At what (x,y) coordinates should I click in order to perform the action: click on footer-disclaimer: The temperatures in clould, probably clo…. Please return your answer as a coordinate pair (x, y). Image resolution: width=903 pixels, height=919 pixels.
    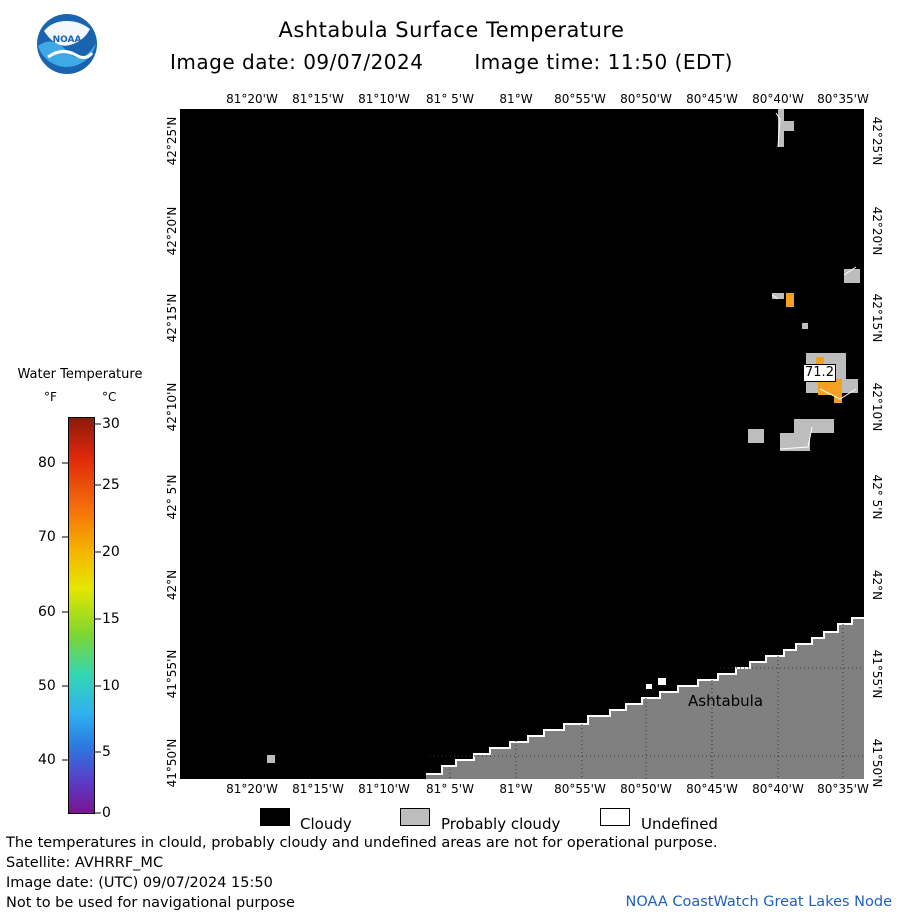
    Looking at the image, I should click on (362, 843).